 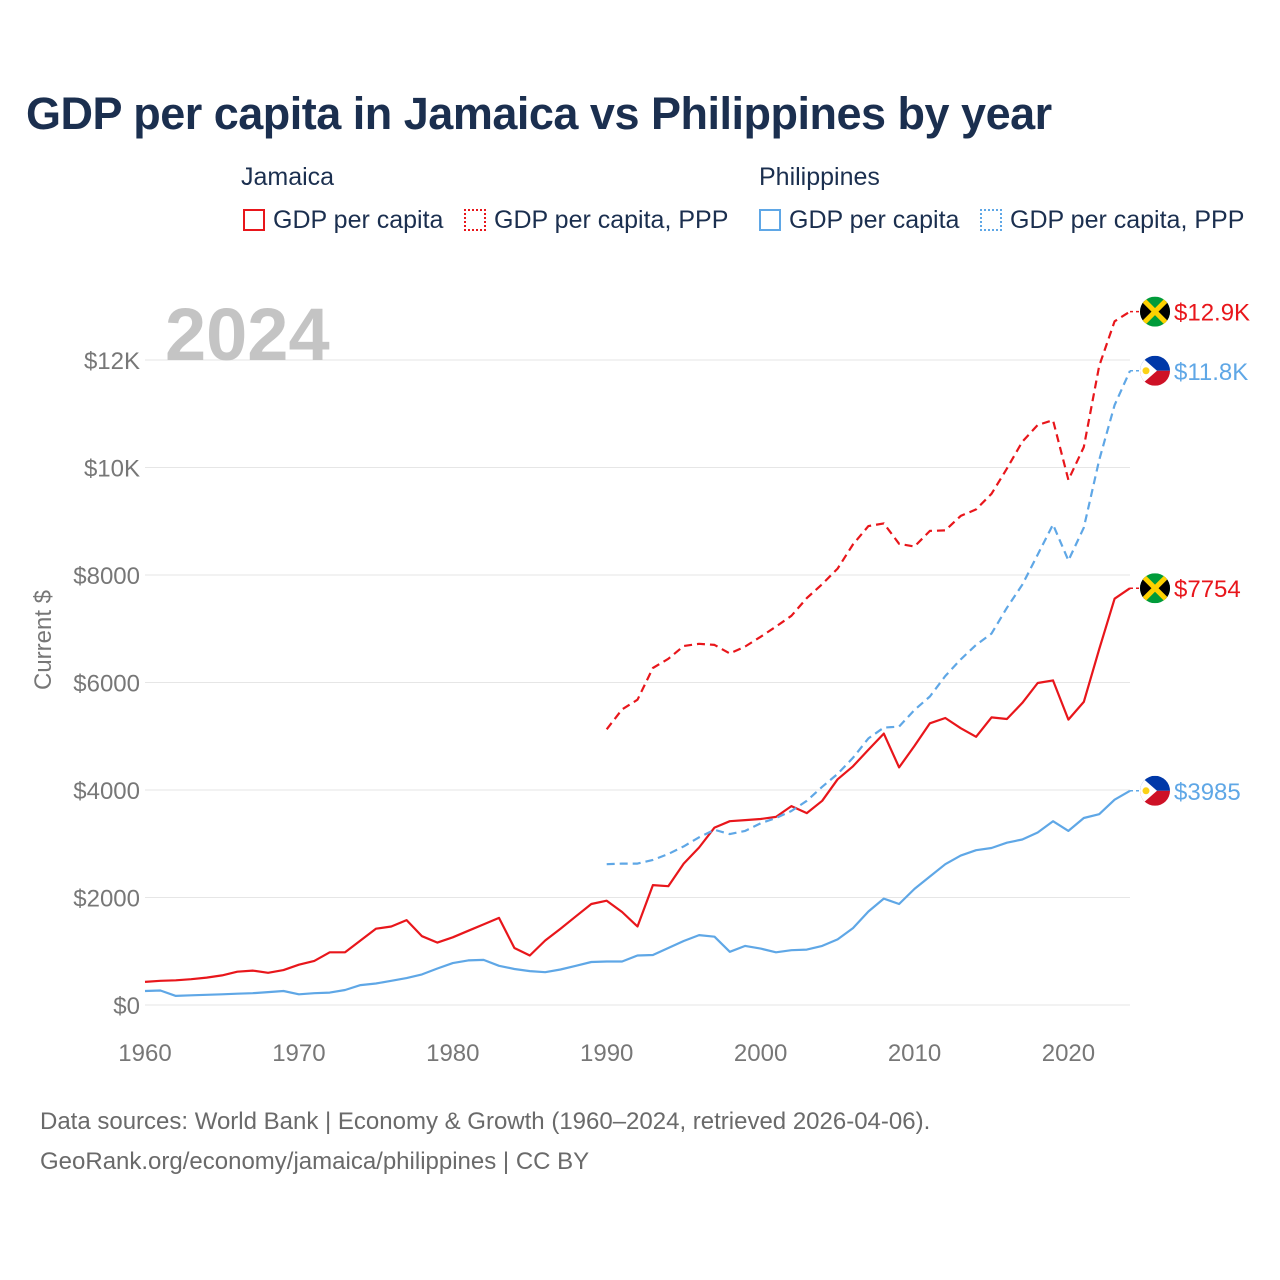 I want to click on y-axis-label: Current $, so click(x=43, y=640).